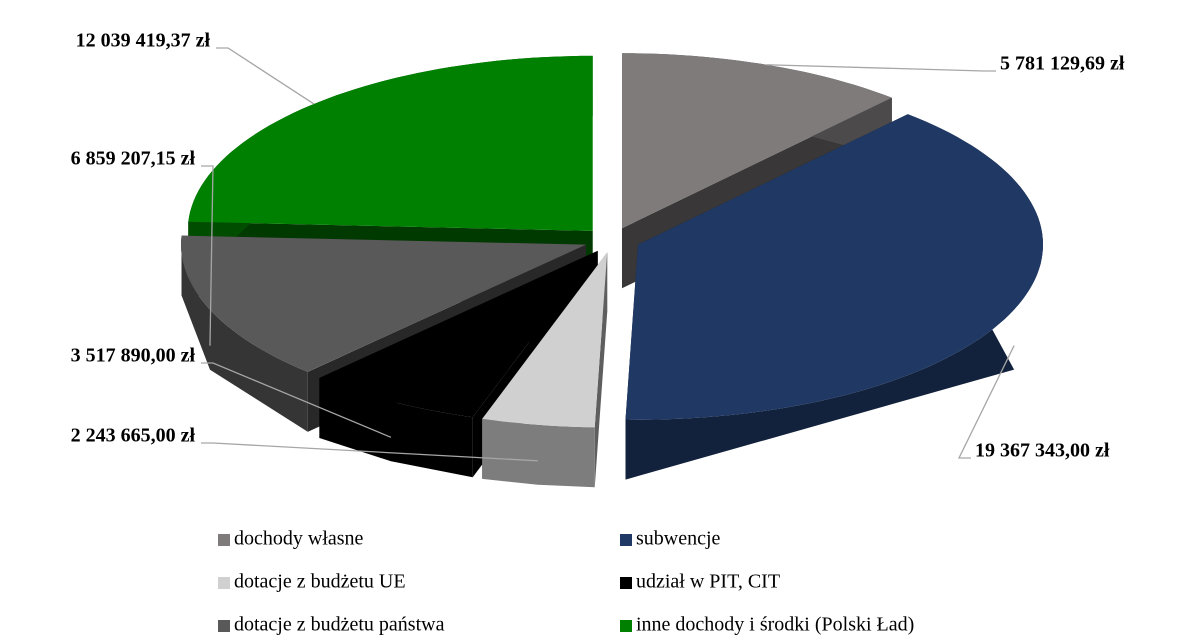 This screenshot has height=641, width=1203. What do you see at coordinates (775, 625) in the screenshot?
I see `legend-label: inne dochody i środki (Polski Ład)` at bounding box center [775, 625].